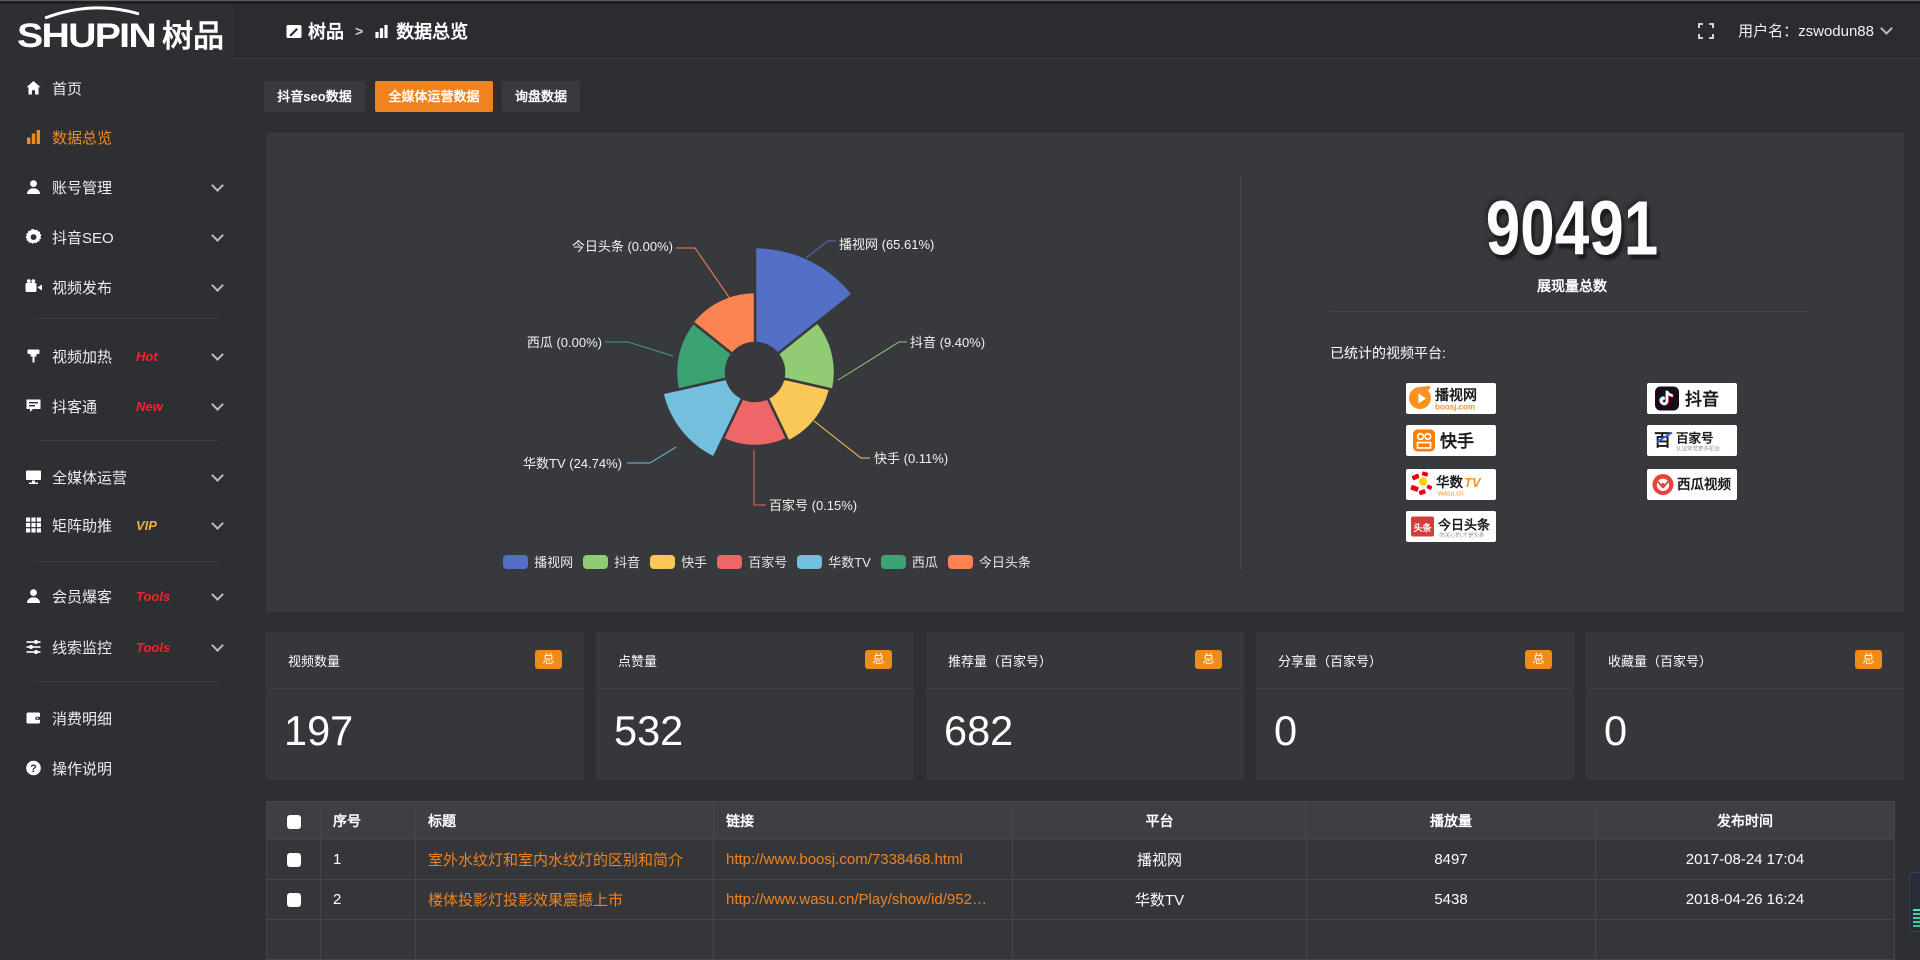 The image size is (1920, 960). I want to click on svg-text: 播视网 (65.61%), so click(886, 244).